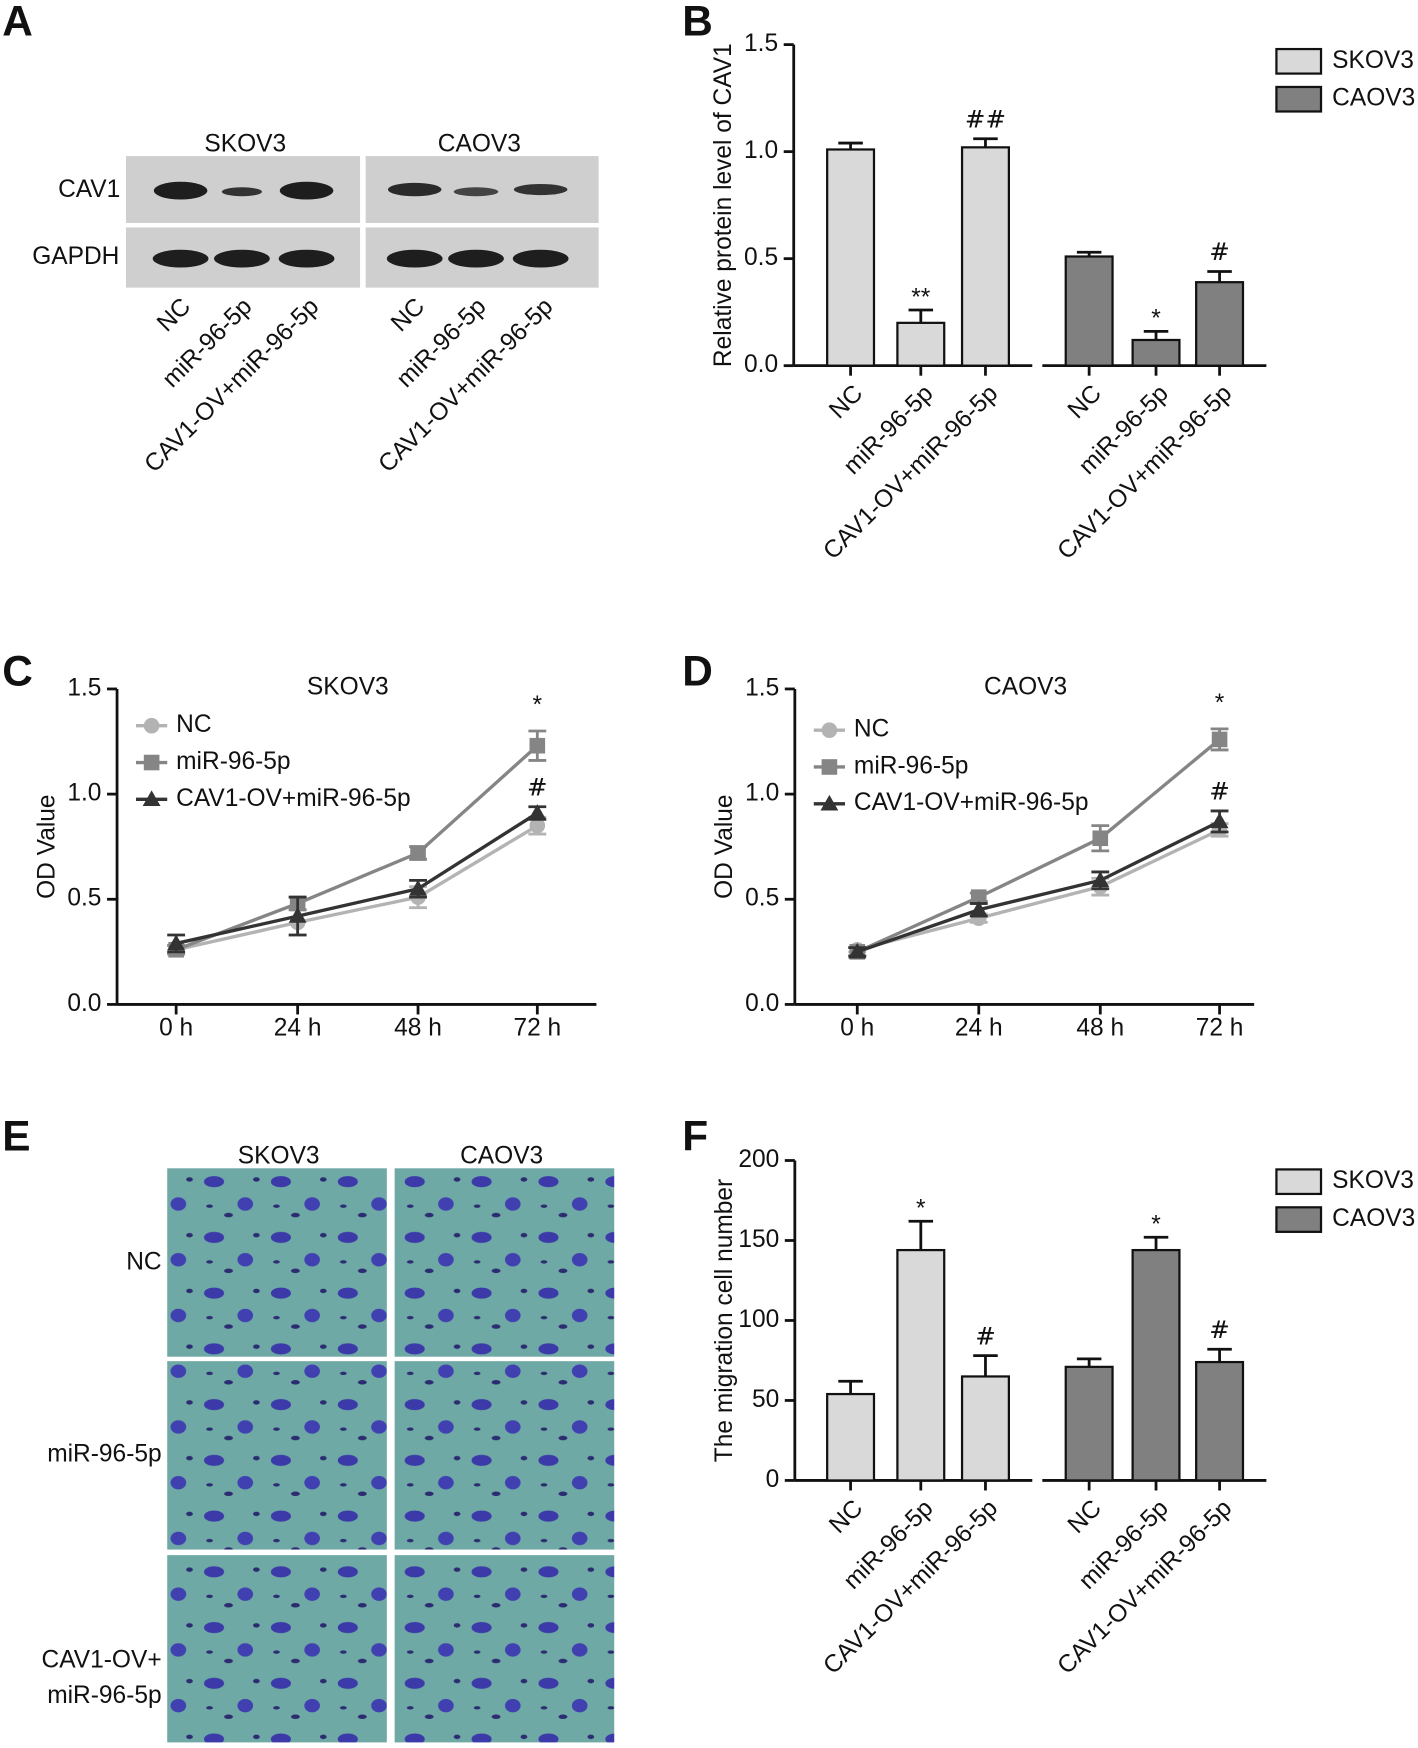  Describe the element at coordinates (985, 118) in the screenshot. I see `annotation: ##` at that location.